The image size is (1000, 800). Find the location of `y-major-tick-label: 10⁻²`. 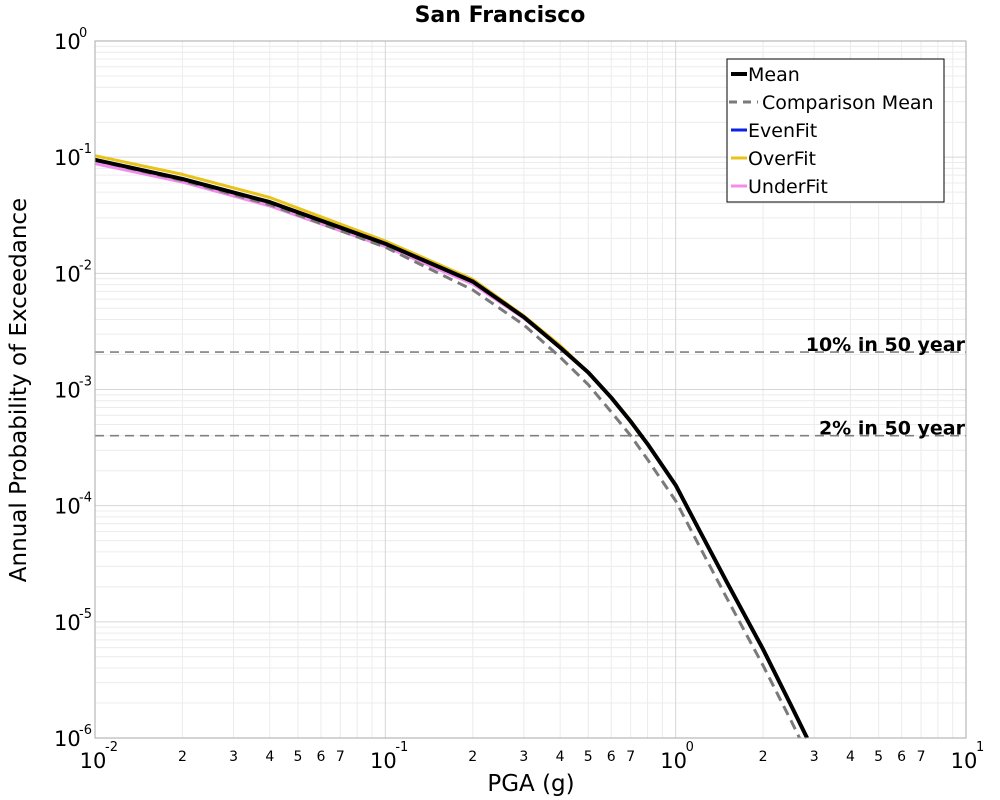

y-major-tick-label: 10⁻² is located at coordinates (73, 272).